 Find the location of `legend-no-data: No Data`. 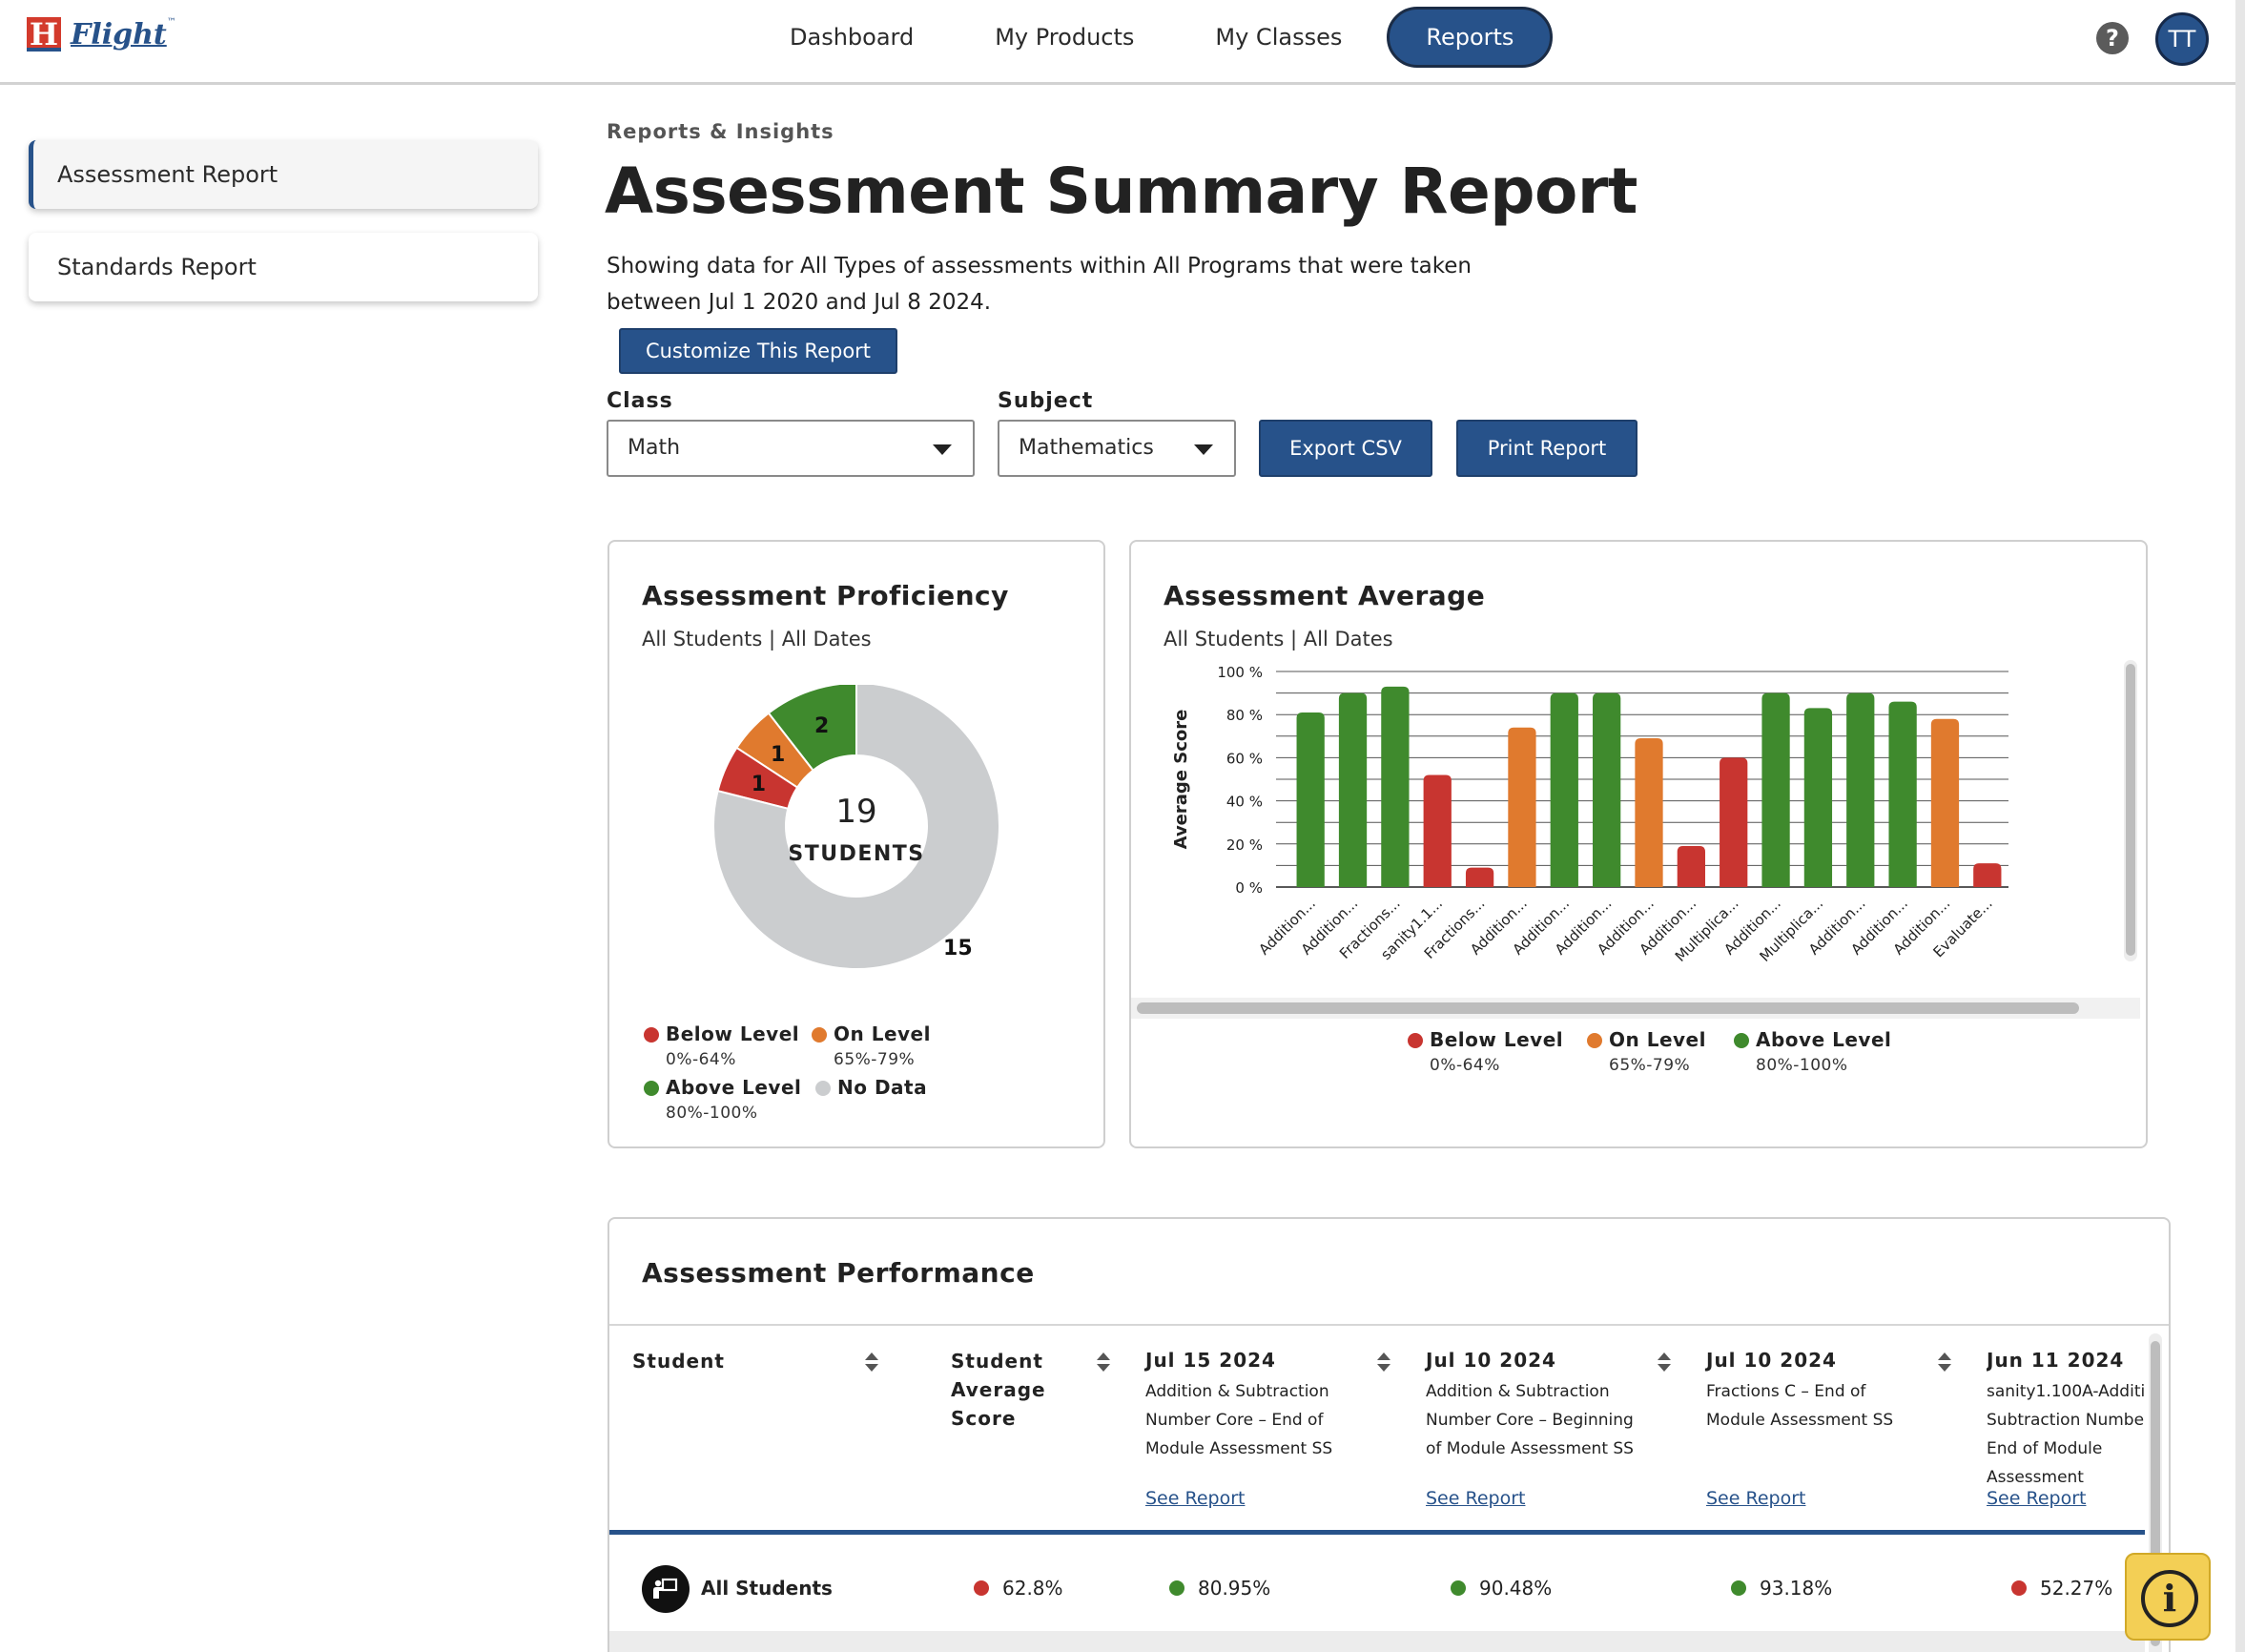

legend-no-data: No Data is located at coordinates (871, 1088).